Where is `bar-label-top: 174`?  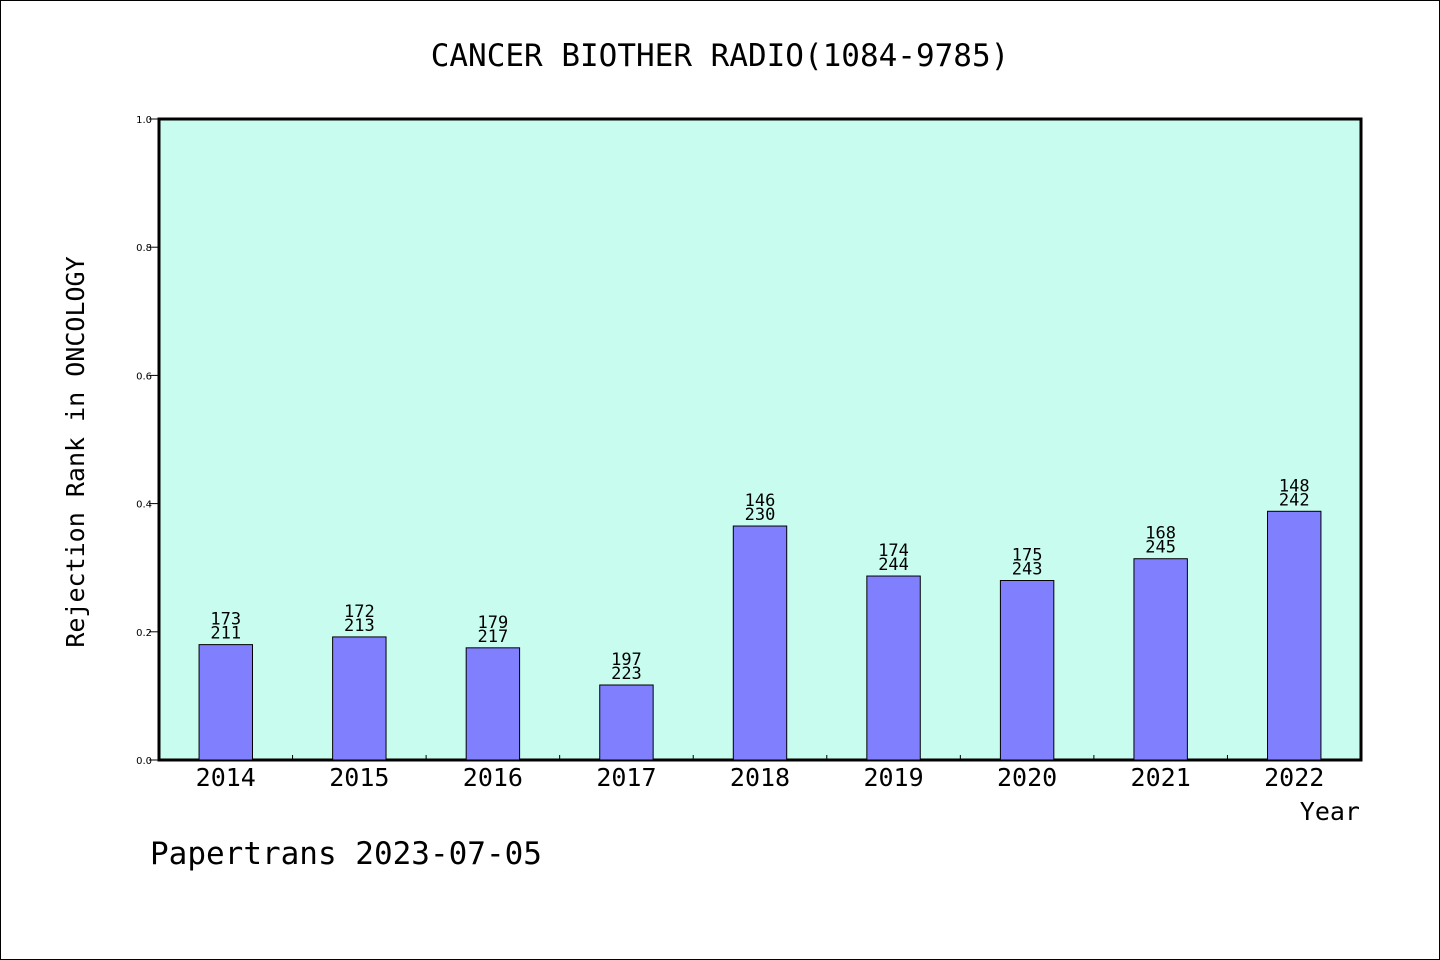 bar-label-top: 174 is located at coordinates (893, 551).